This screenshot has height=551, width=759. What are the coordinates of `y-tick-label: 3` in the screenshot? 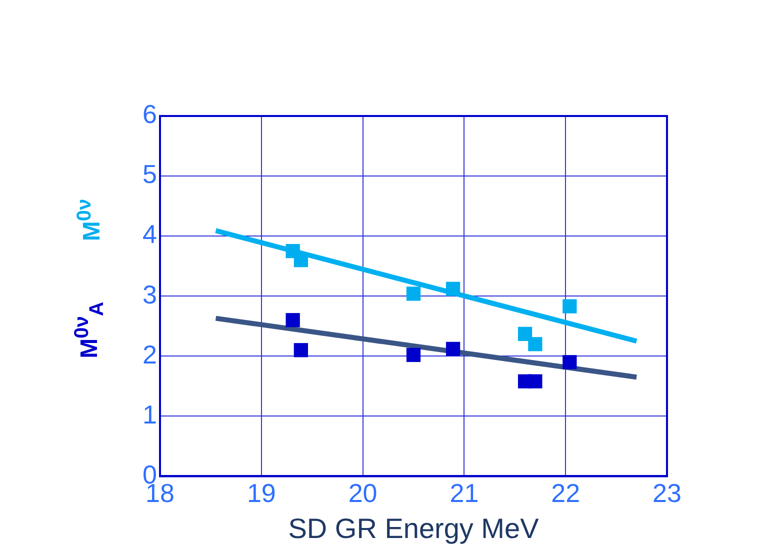 It's located at (149, 294).